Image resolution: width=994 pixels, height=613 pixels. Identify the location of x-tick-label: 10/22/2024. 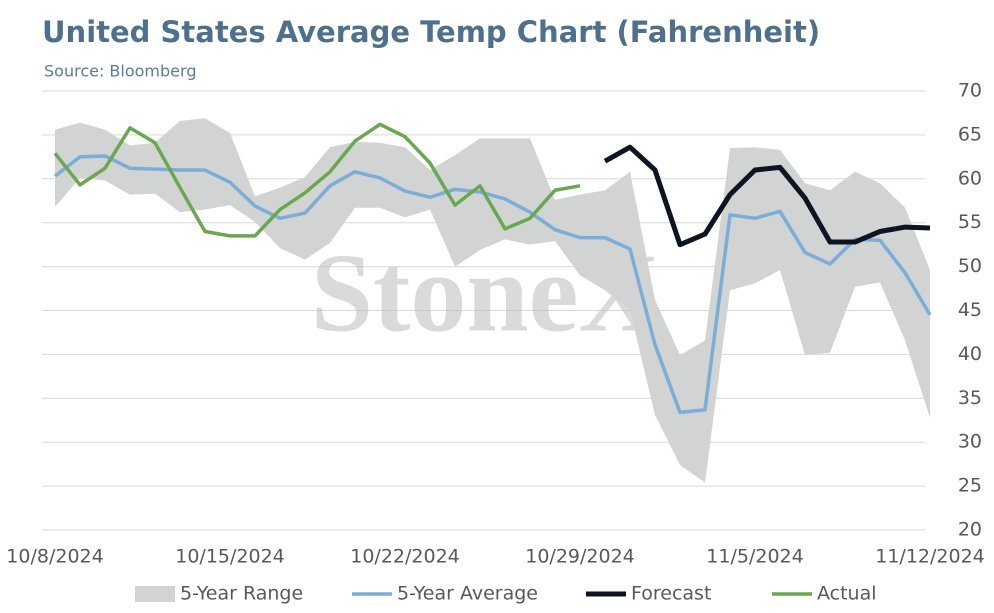
(405, 557).